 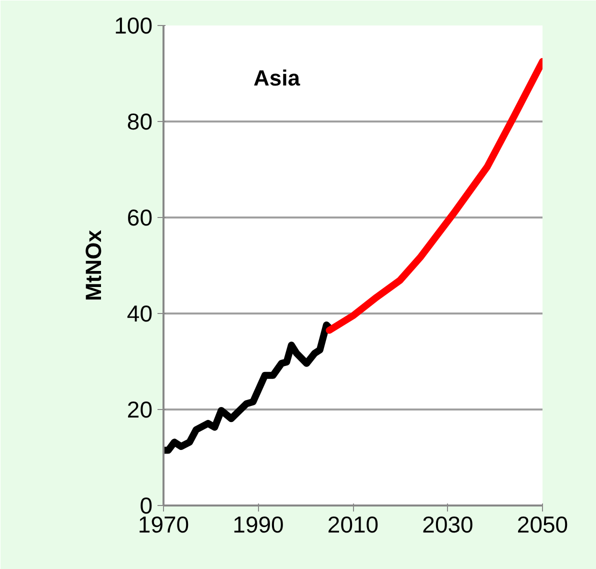 What do you see at coordinates (139, 121) in the screenshot?
I see `y-tick-label: 80` at bounding box center [139, 121].